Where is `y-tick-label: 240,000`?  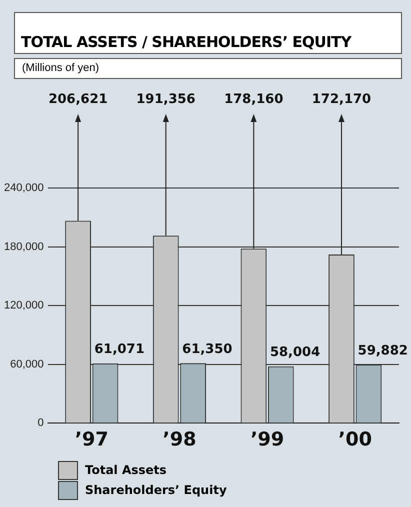 y-tick-label: 240,000 is located at coordinates (24, 188).